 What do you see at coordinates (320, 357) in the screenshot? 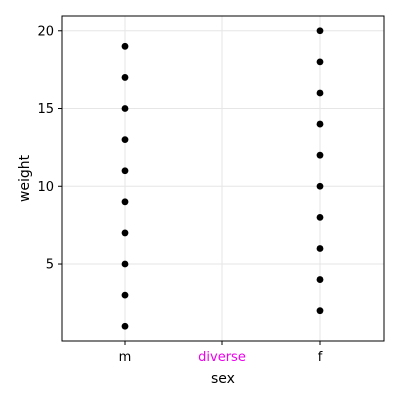
I see `x-tick-label: f` at bounding box center [320, 357].